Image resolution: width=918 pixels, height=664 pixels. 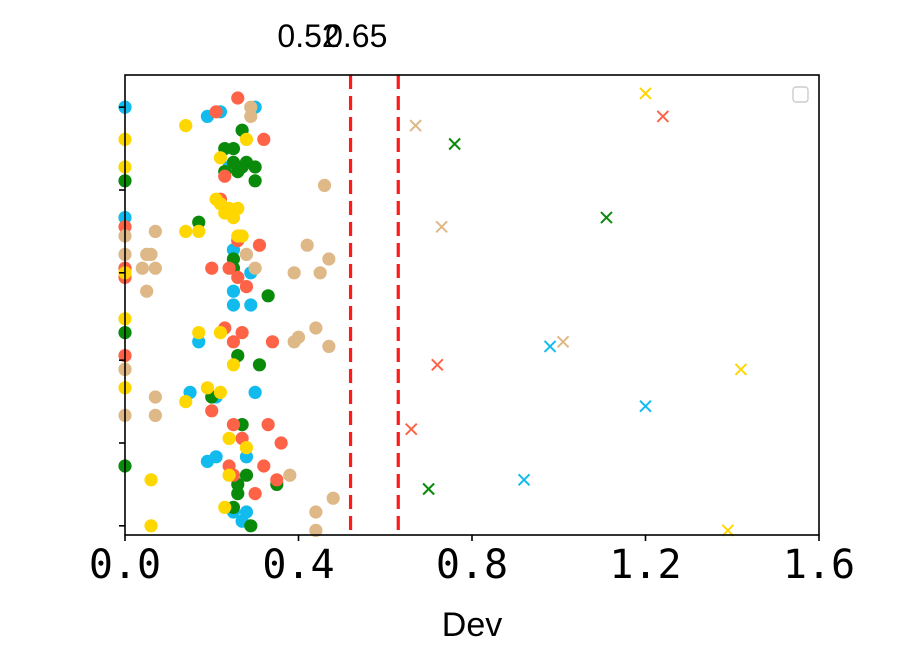 I want to click on threshold-label: 0.52, so click(x=308, y=36).